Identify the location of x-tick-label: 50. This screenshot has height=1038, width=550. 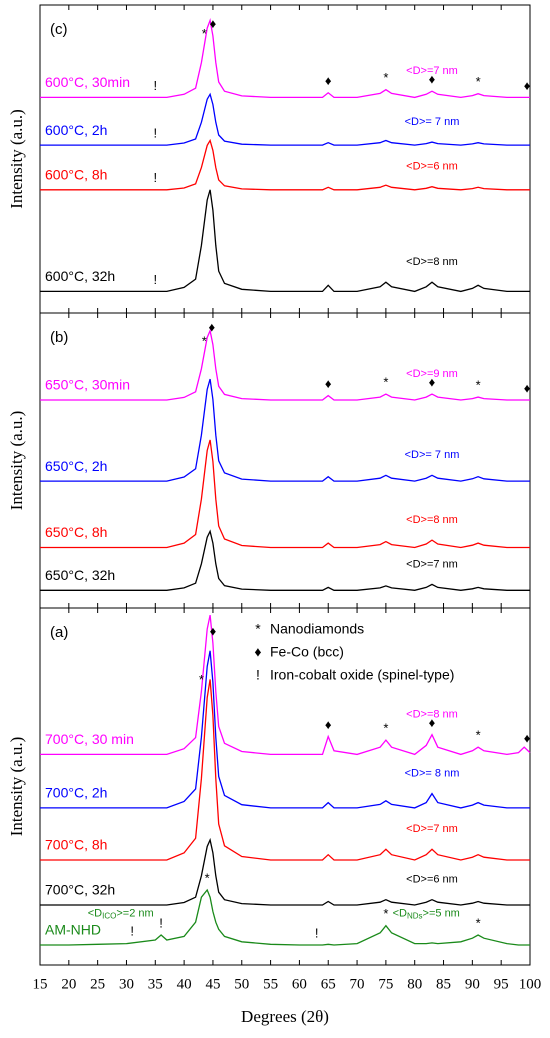
(241, 984).